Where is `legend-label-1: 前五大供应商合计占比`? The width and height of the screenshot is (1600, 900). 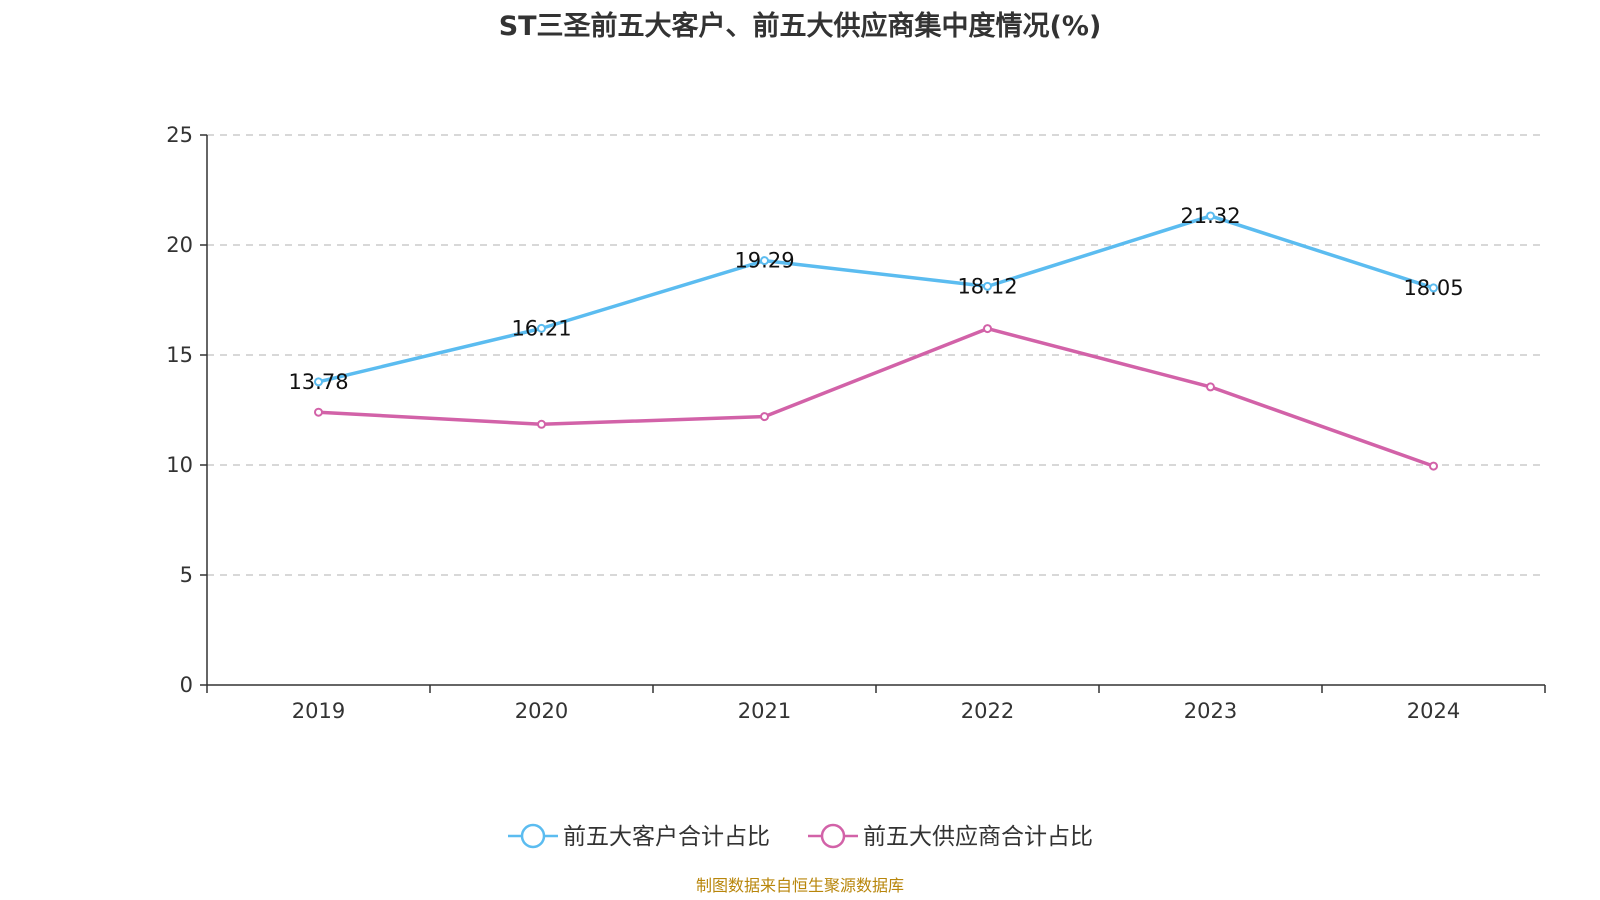
legend-label-1: 前五大供应商合计占比 is located at coordinates (978, 837).